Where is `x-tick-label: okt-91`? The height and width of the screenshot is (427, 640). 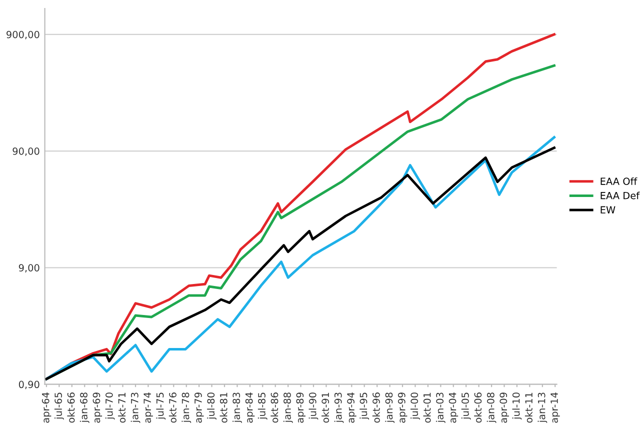
x-tick-label: okt-91 is located at coordinates (326, 407).